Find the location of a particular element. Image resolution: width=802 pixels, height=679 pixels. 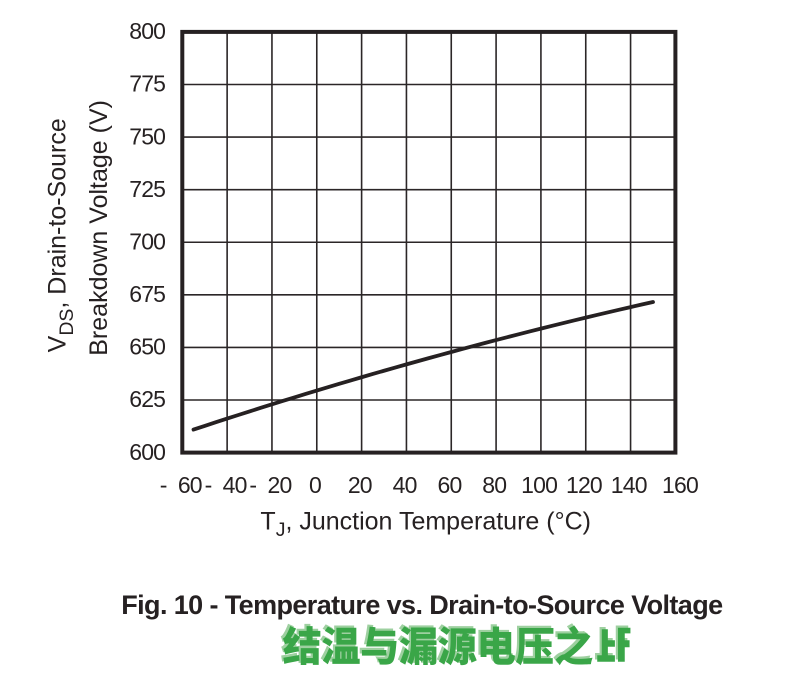

svg-text: TJ, Junction Temperature (°C) is located at coordinates (425, 525).